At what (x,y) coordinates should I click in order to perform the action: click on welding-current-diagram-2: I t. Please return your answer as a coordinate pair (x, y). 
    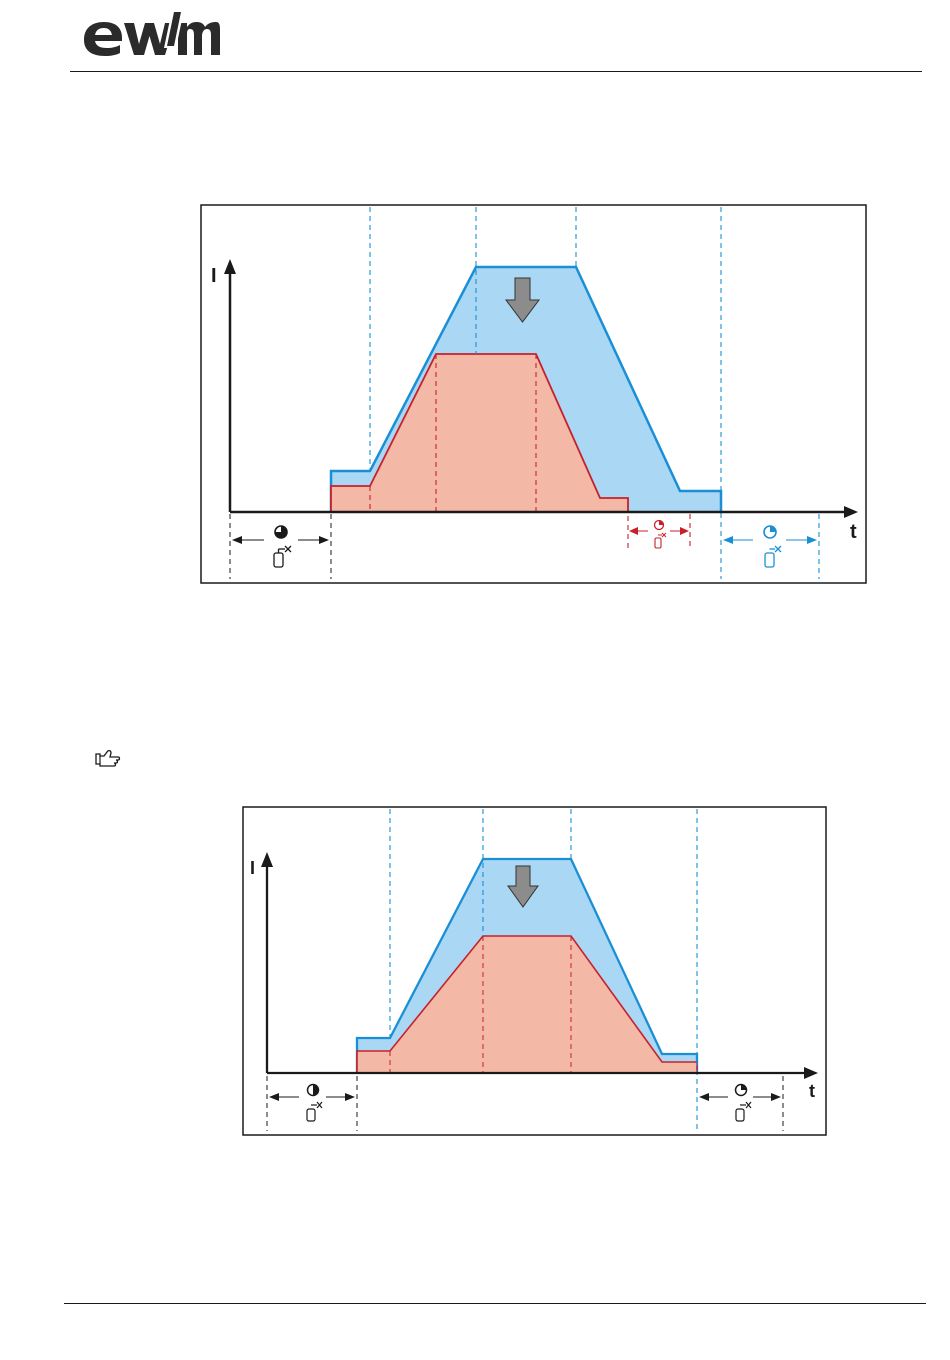
    Looking at the image, I should click on (534, 971).